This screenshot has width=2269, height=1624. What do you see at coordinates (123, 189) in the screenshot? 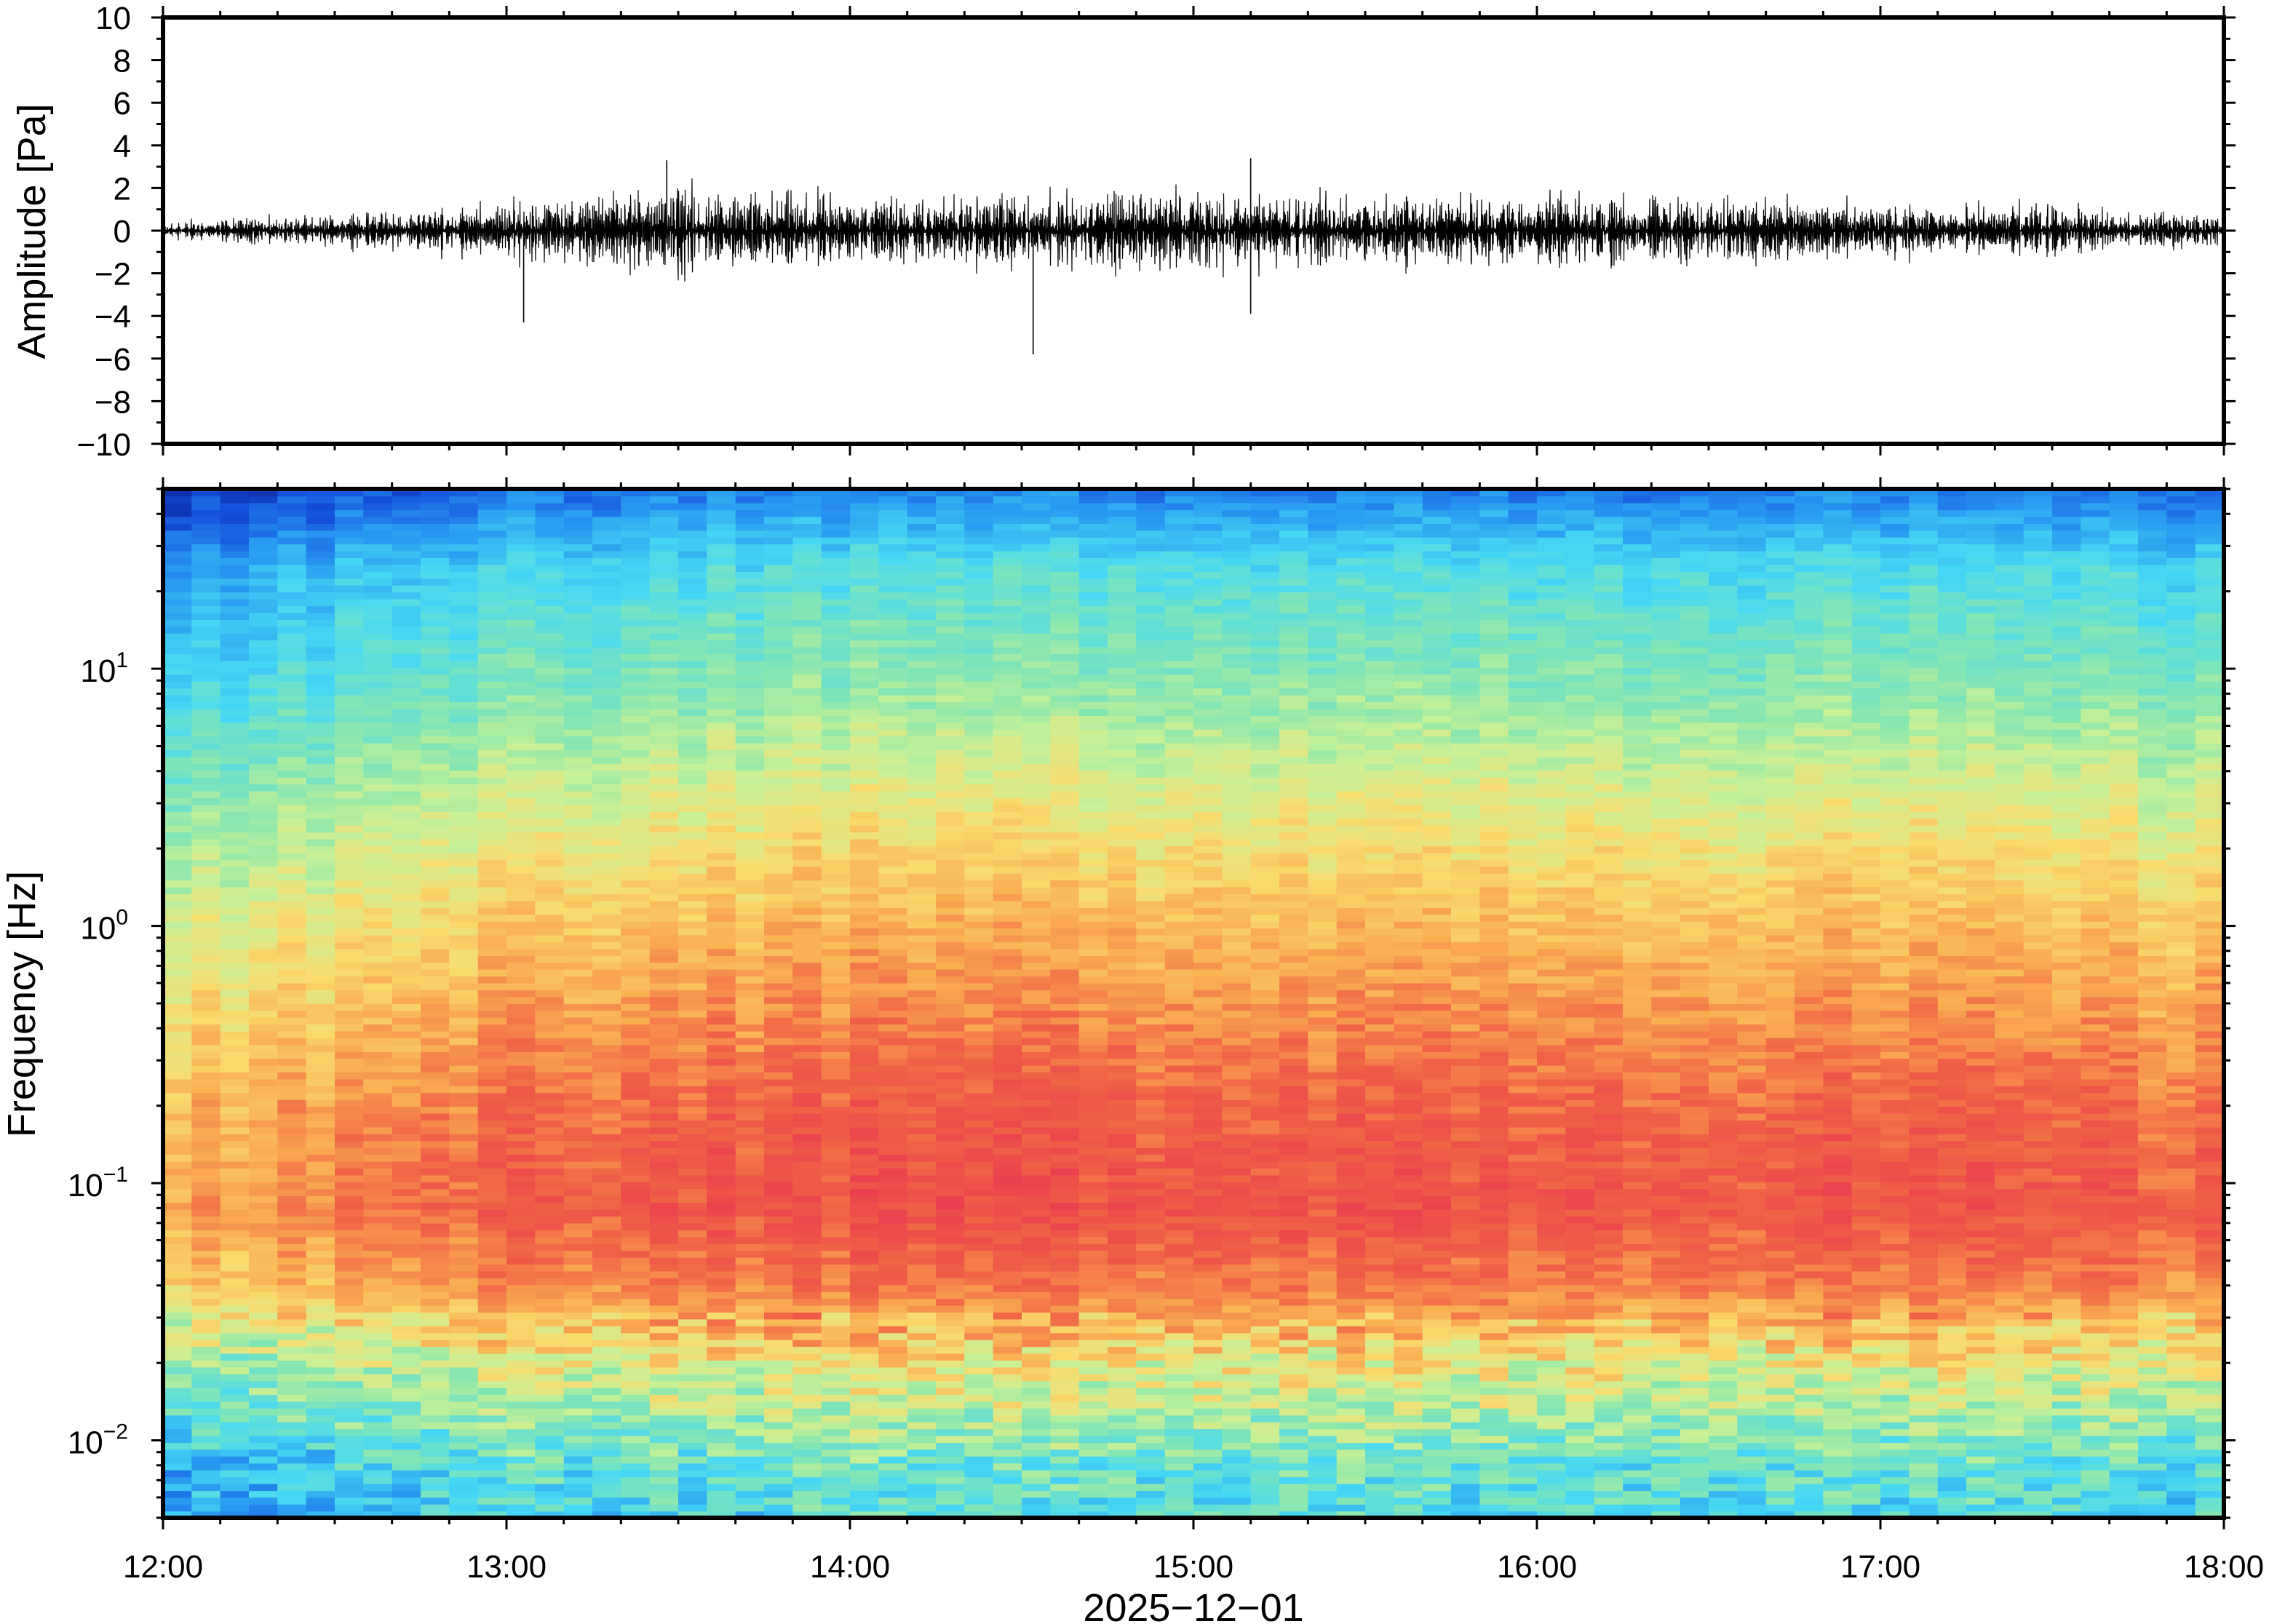
I see `amplitude-tick-label: 2` at bounding box center [123, 189].